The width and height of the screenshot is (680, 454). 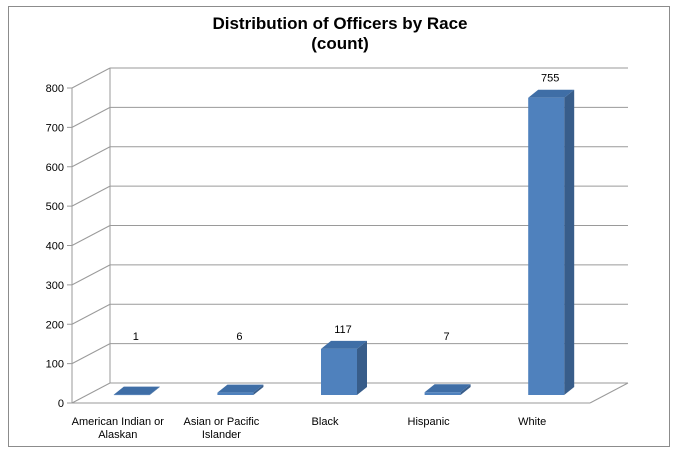 What do you see at coordinates (532, 422) in the screenshot?
I see `category-label: White` at bounding box center [532, 422].